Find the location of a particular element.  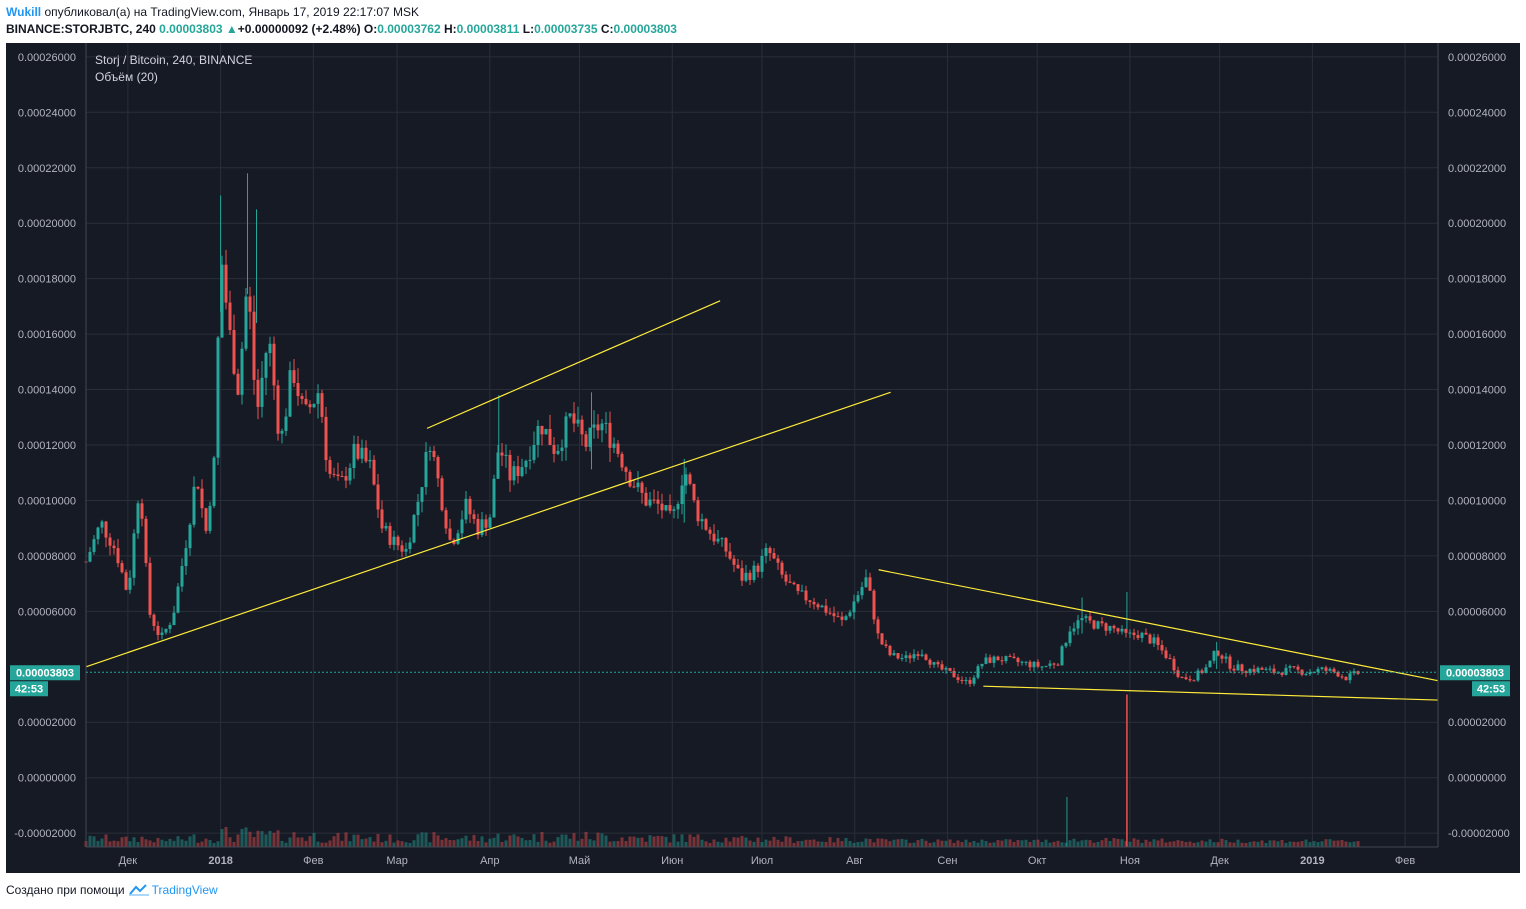

y-tick-label-left: 0.00014000 is located at coordinates (47, 391).